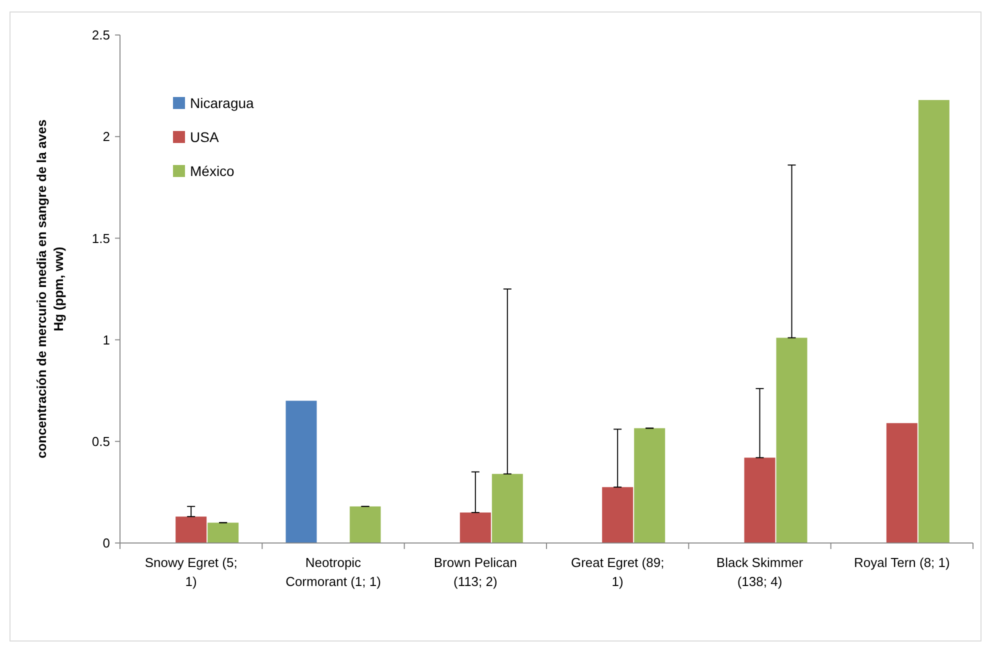 This screenshot has height=645, width=987. I want to click on y-tick-label: 2, so click(106, 136).